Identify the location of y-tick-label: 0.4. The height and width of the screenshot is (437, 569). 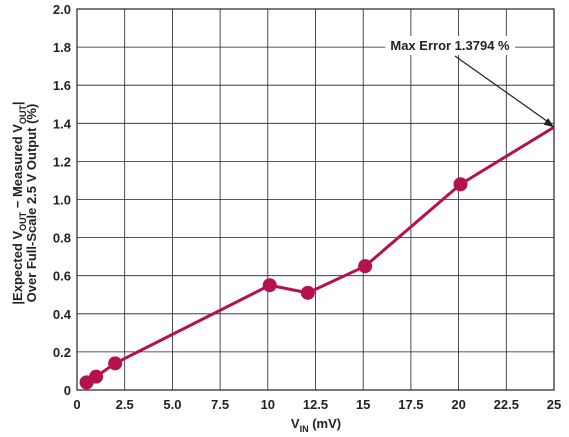
(62, 314).